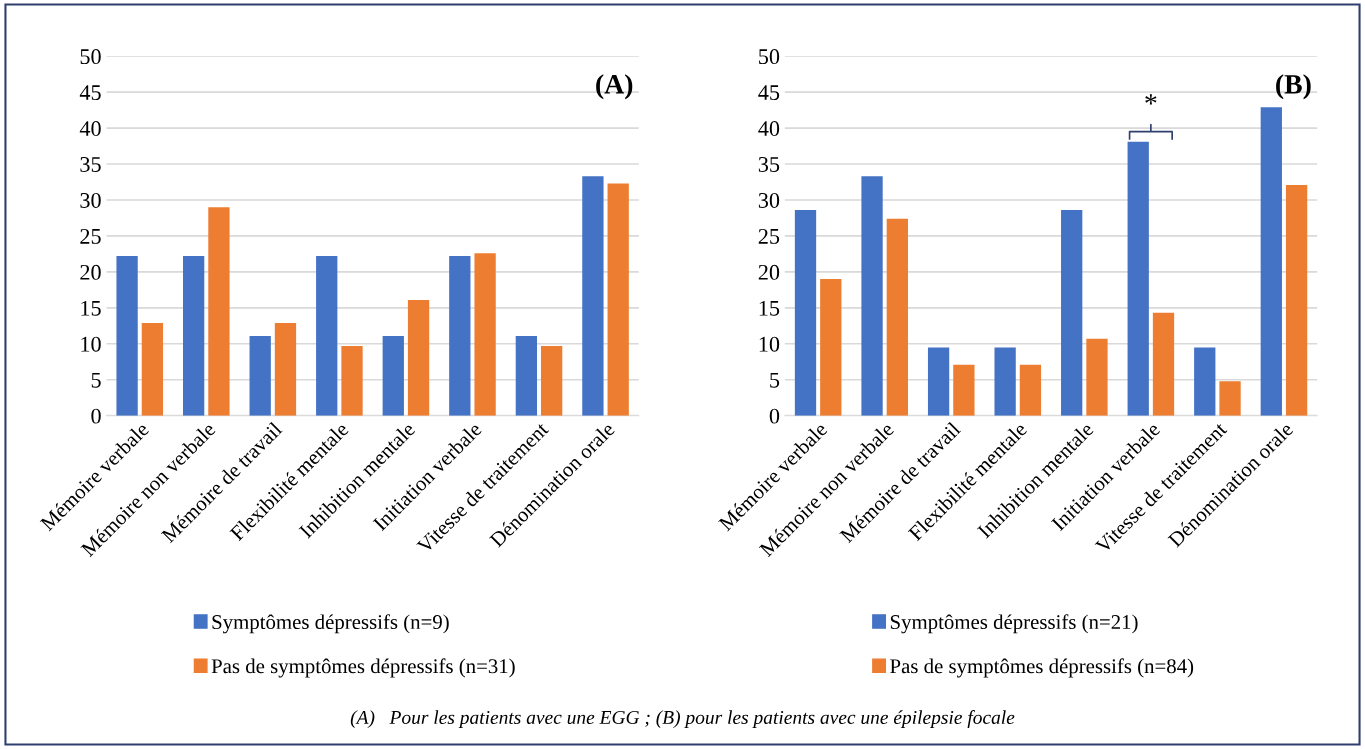  I want to click on annotation: *, so click(1151, 99).